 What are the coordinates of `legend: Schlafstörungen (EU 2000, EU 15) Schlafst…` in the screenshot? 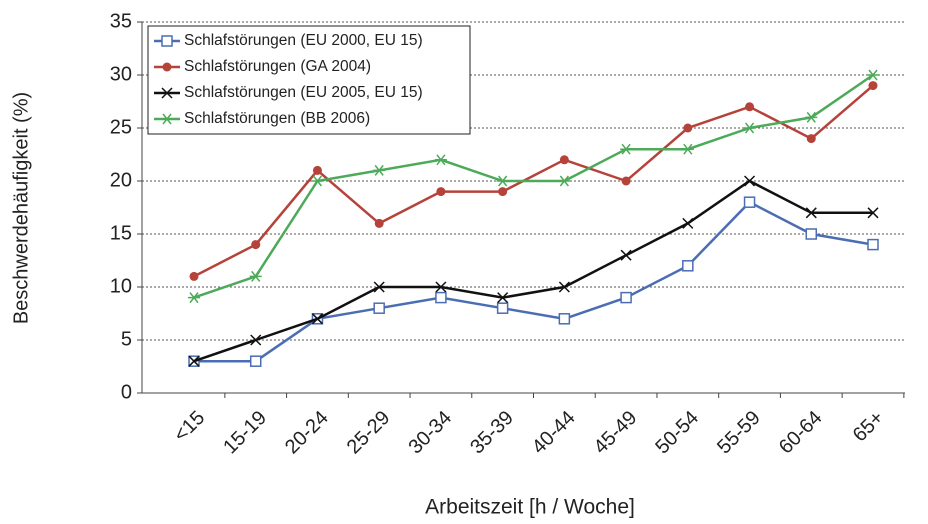 It's located at (309, 80).